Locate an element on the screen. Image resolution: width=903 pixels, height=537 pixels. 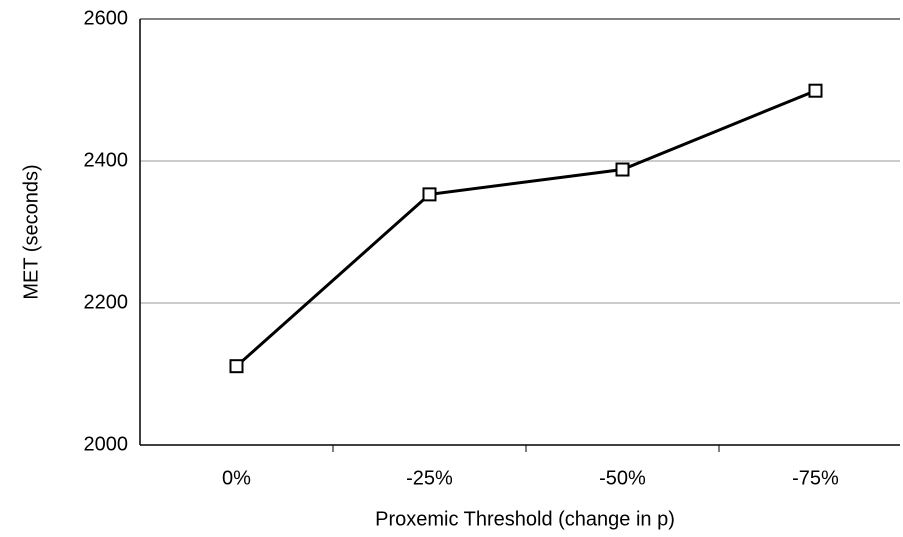
x-tick-label: -50% is located at coordinates (622, 478).